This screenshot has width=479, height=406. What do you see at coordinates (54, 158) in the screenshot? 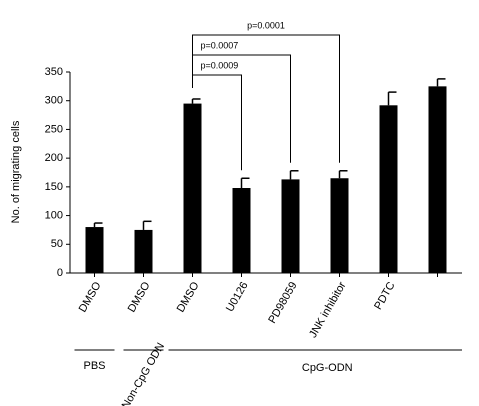
I see `y-tick-label: 200` at bounding box center [54, 158].